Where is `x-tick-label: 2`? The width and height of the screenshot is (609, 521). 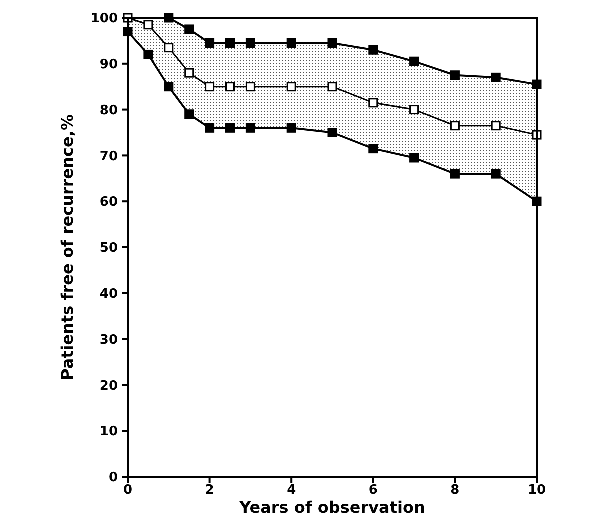
x-tick-label: 2 is located at coordinates (209, 490).